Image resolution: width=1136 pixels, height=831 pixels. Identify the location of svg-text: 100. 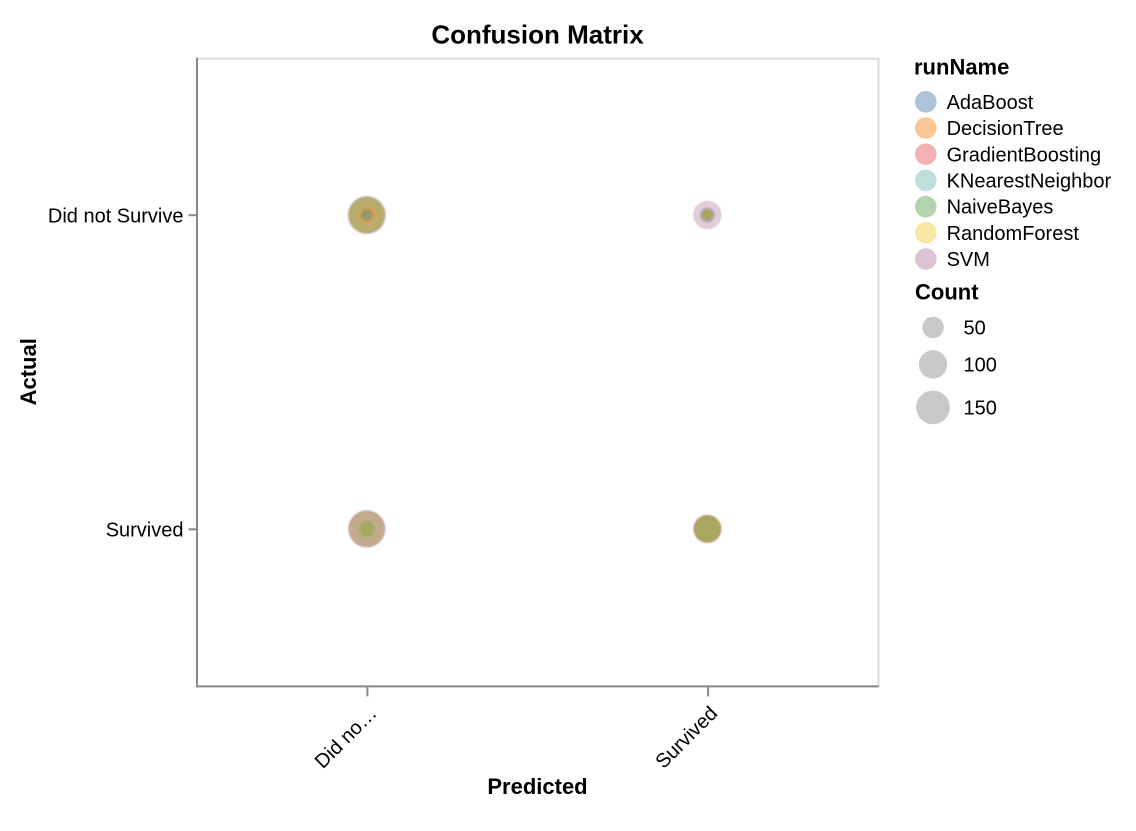
(980, 366).